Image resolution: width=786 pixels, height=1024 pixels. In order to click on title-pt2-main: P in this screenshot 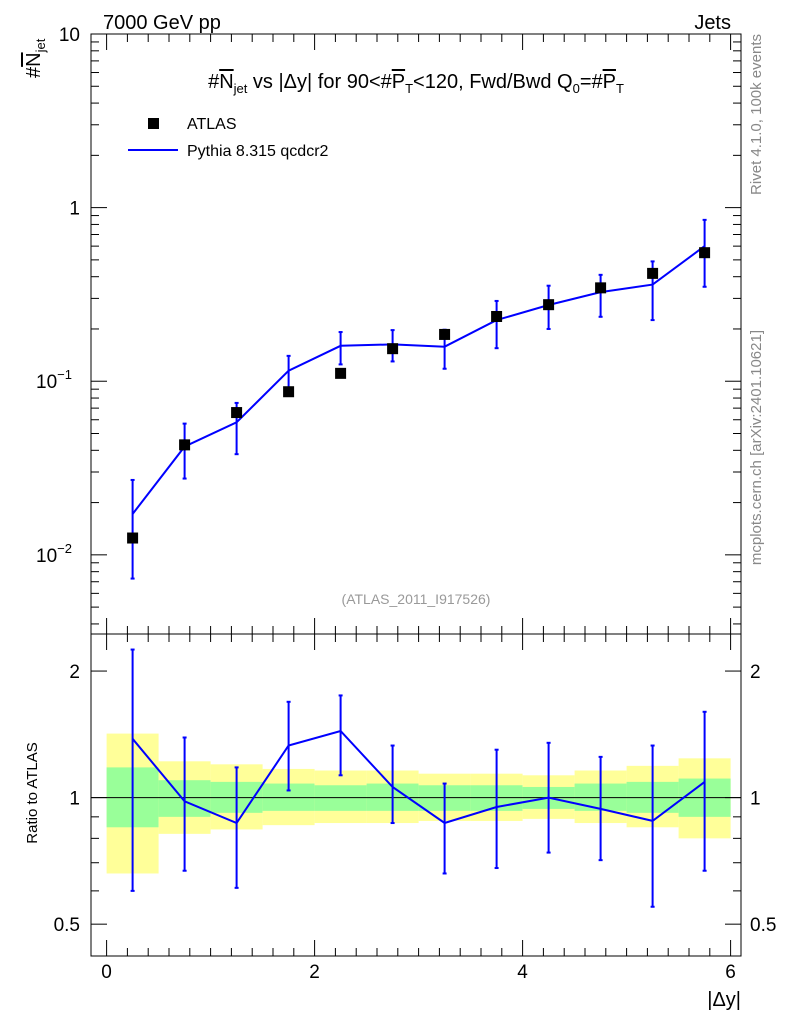, I will do `click(609, 82)`.